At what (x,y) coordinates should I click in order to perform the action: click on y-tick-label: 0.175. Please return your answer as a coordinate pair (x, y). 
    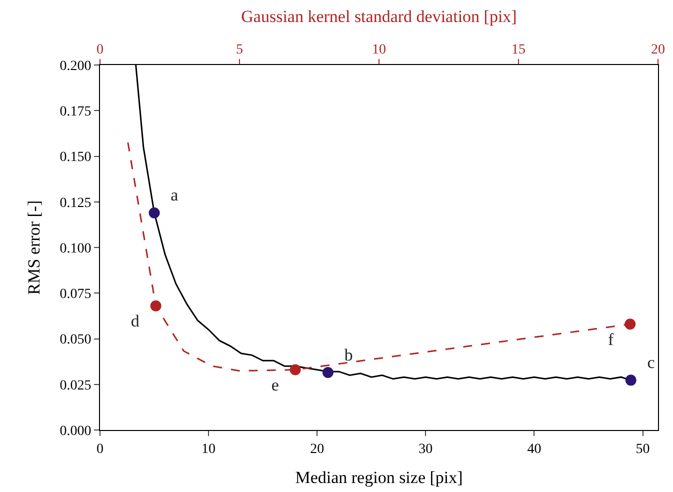
    Looking at the image, I should click on (76, 112).